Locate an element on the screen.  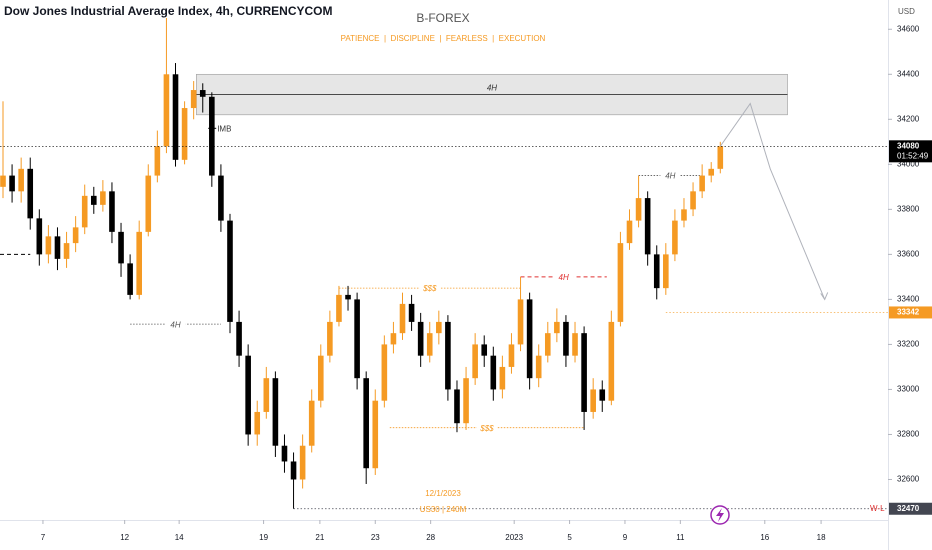
x-tick-label: 18 is located at coordinates (821, 537).